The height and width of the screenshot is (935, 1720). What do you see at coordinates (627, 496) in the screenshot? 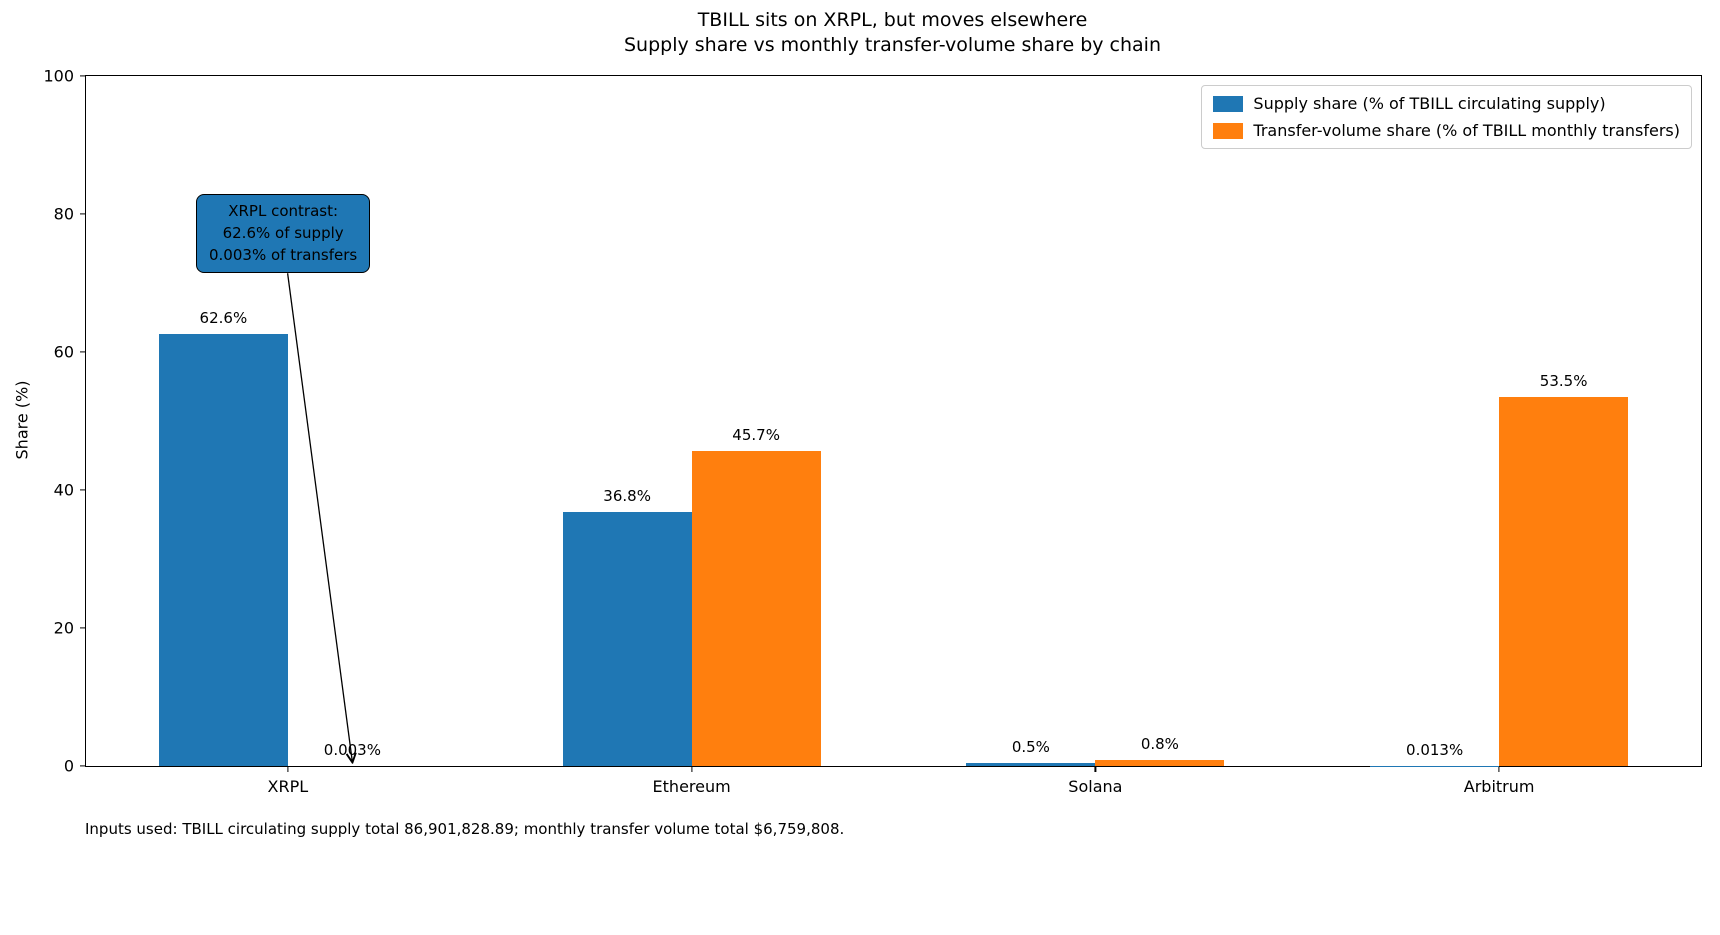
I see `bar-value-label-ethereum-supply-share: 36.8%` at bounding box center [627, 496].